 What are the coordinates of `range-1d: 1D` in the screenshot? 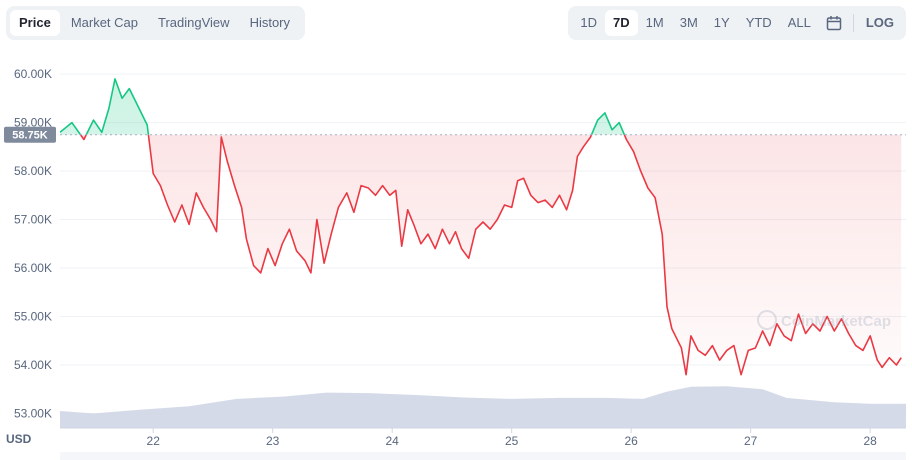 It's located at (589, 22).